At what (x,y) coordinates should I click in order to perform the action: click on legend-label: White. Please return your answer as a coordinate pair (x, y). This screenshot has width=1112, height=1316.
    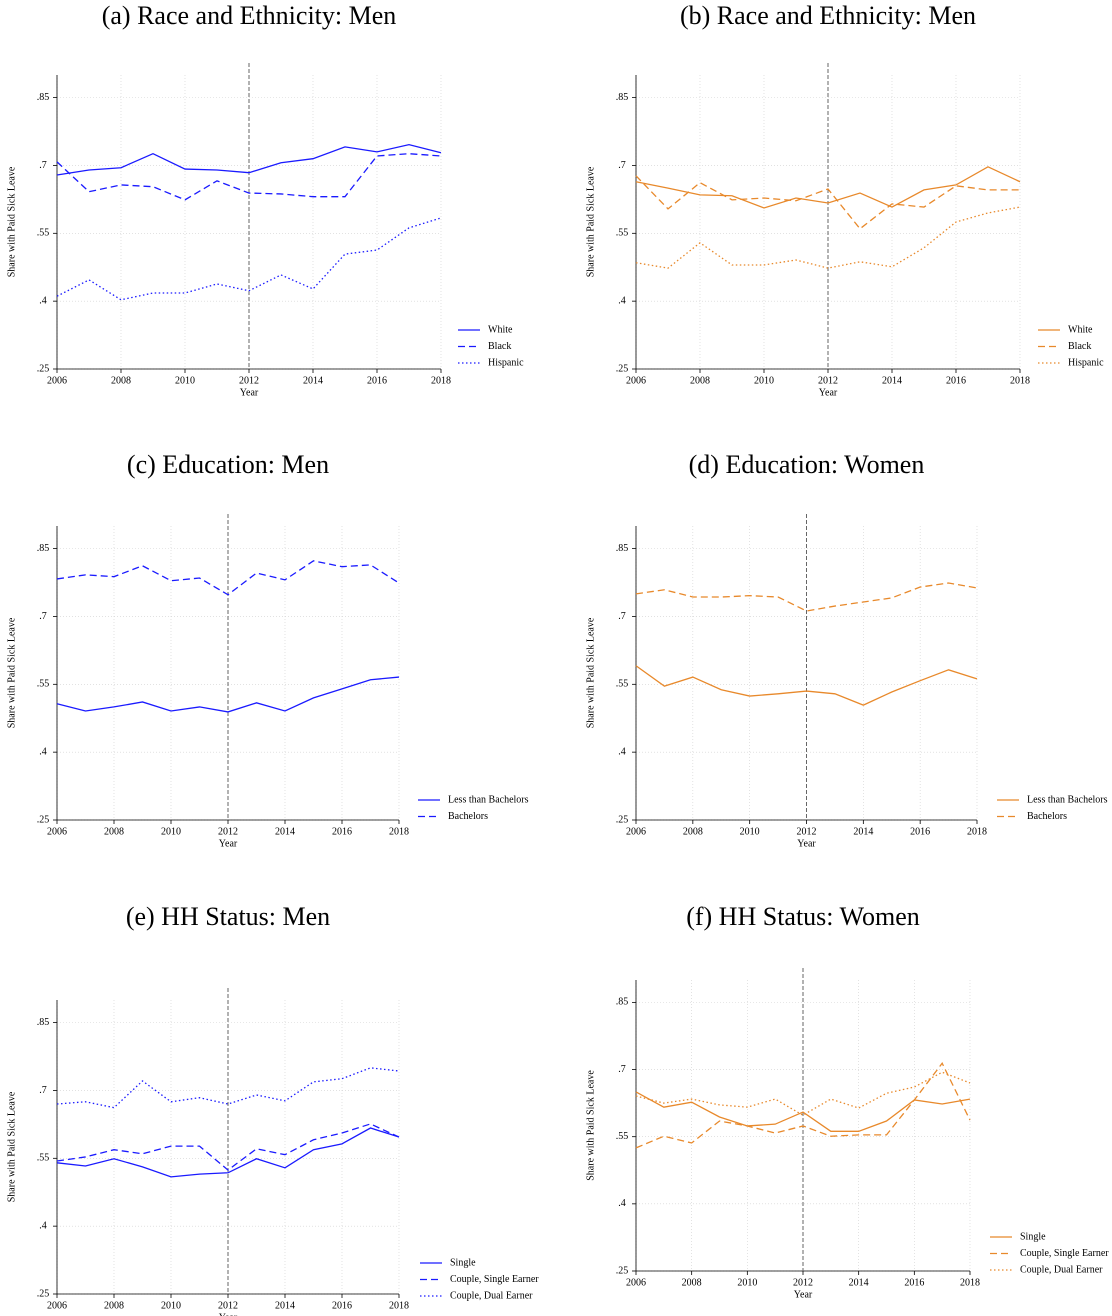
    Looking at the image, I should click on (1080, 329).